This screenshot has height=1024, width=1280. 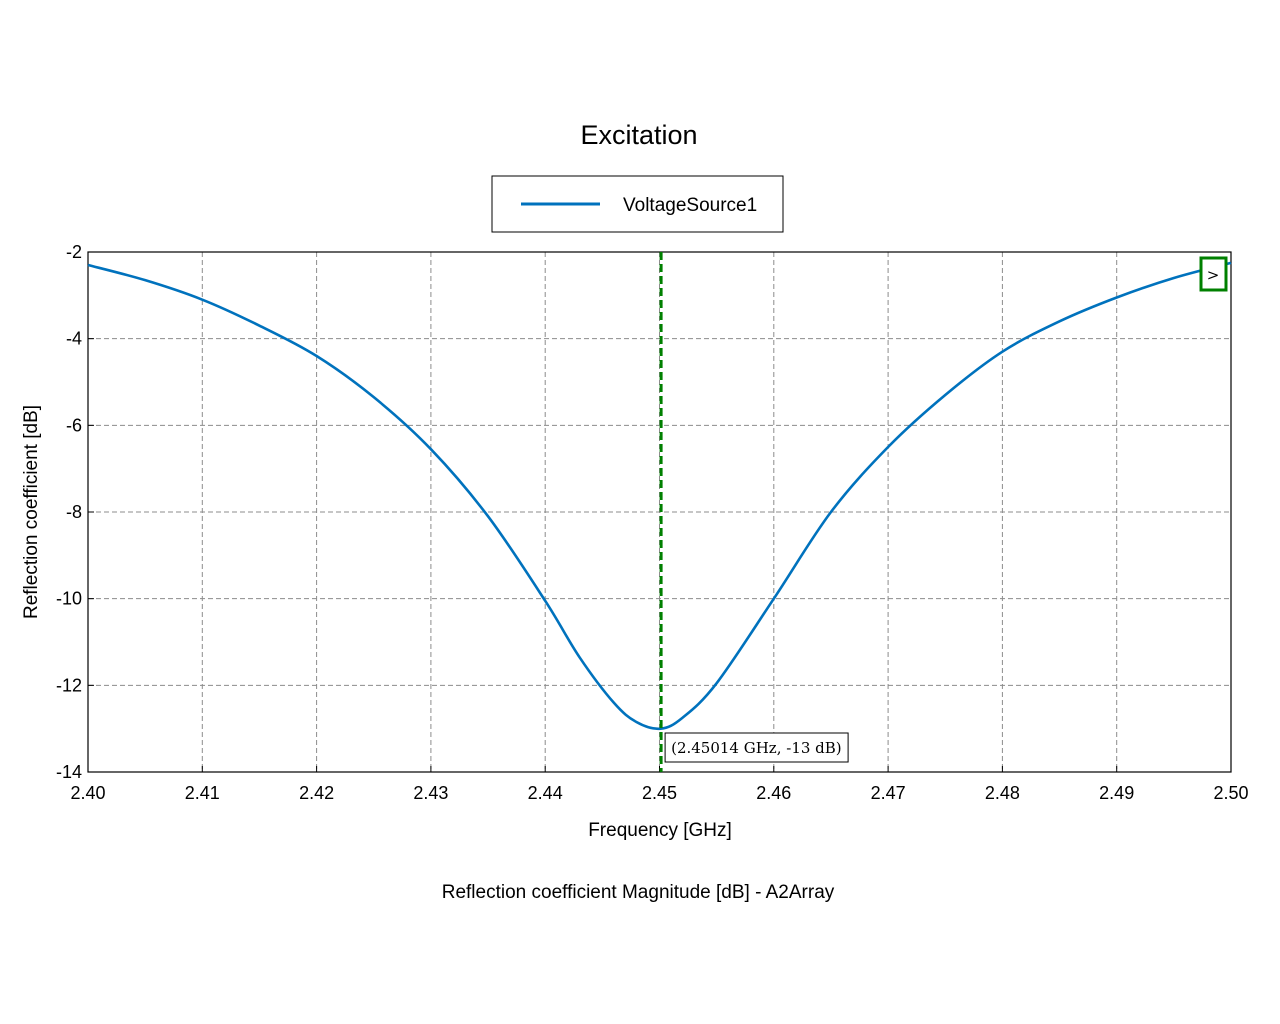 I want to click on legend: VoltageSource1, so click(x=637, y=204).